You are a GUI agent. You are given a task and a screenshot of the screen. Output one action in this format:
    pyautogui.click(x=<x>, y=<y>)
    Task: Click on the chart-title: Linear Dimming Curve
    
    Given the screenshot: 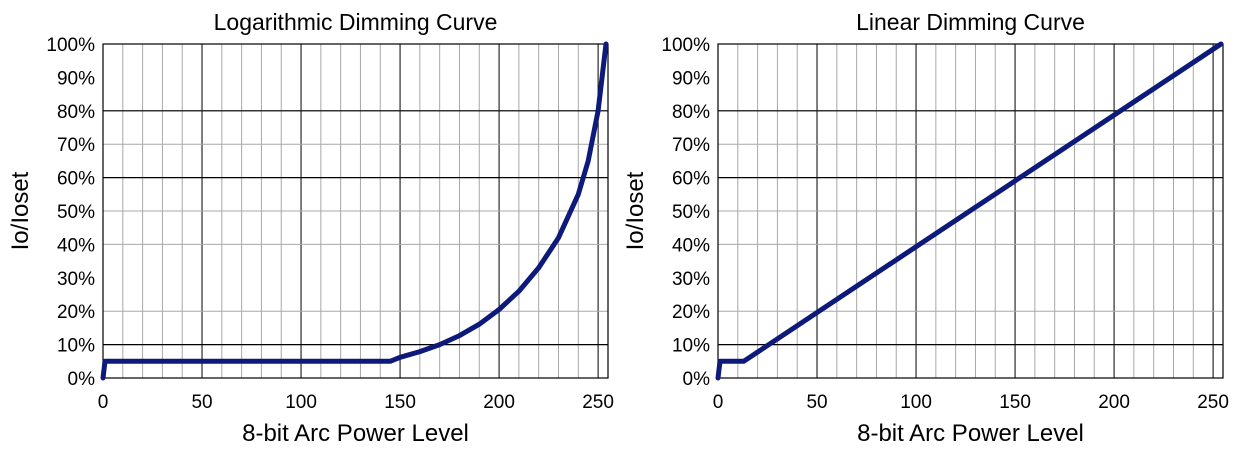 What is the action you would take?
    pyautogui.click(x=970, y=22)
    